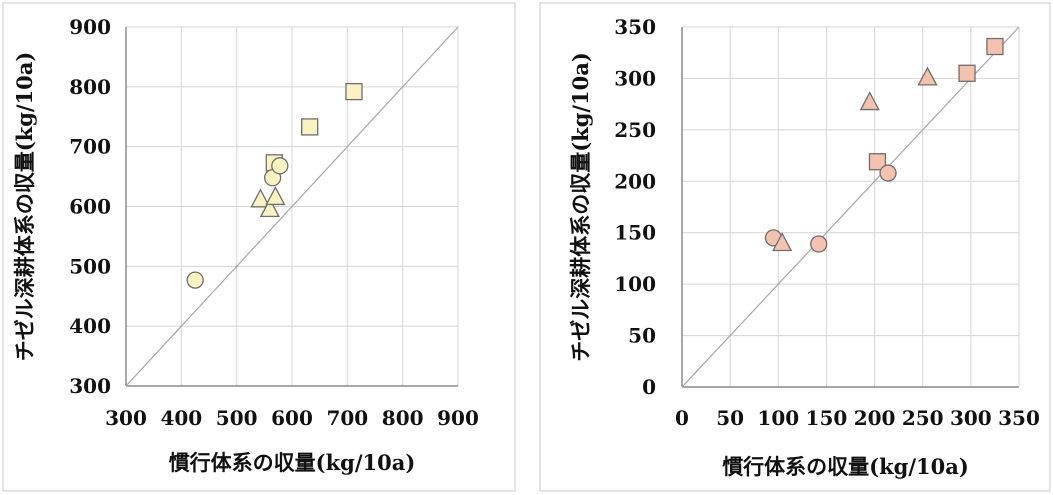 This screenshot has height=495, width=1053. Describe the element at coordinates (875, 418) in the screenshot. I see `x-tick-label: 200` at that location.